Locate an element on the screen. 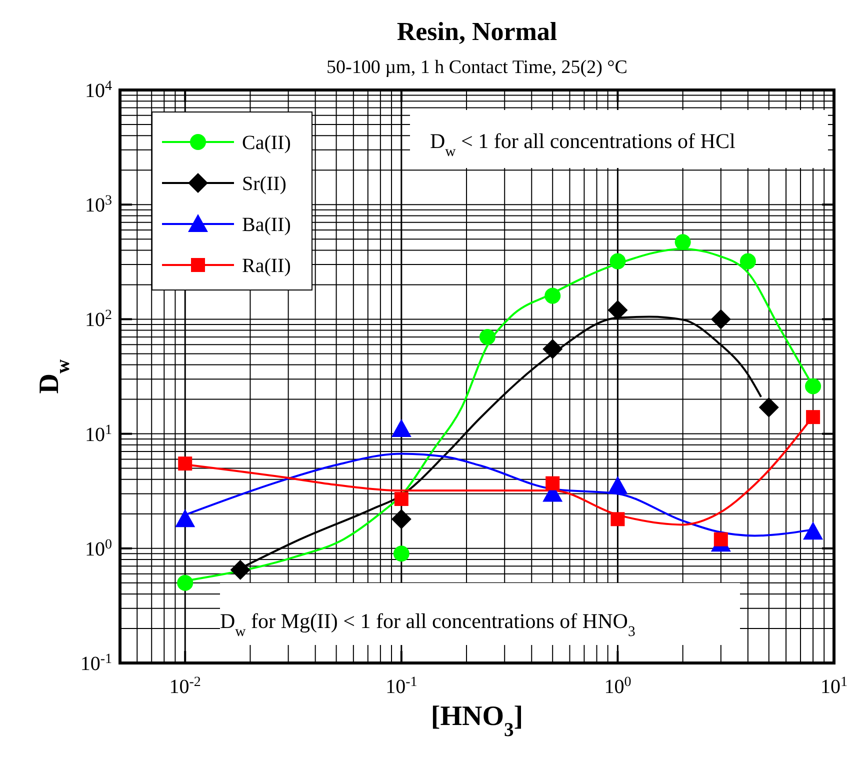 This screenshot has height=758, width=864. legend-label: Ra(II) is located at coordinates (266, 266).